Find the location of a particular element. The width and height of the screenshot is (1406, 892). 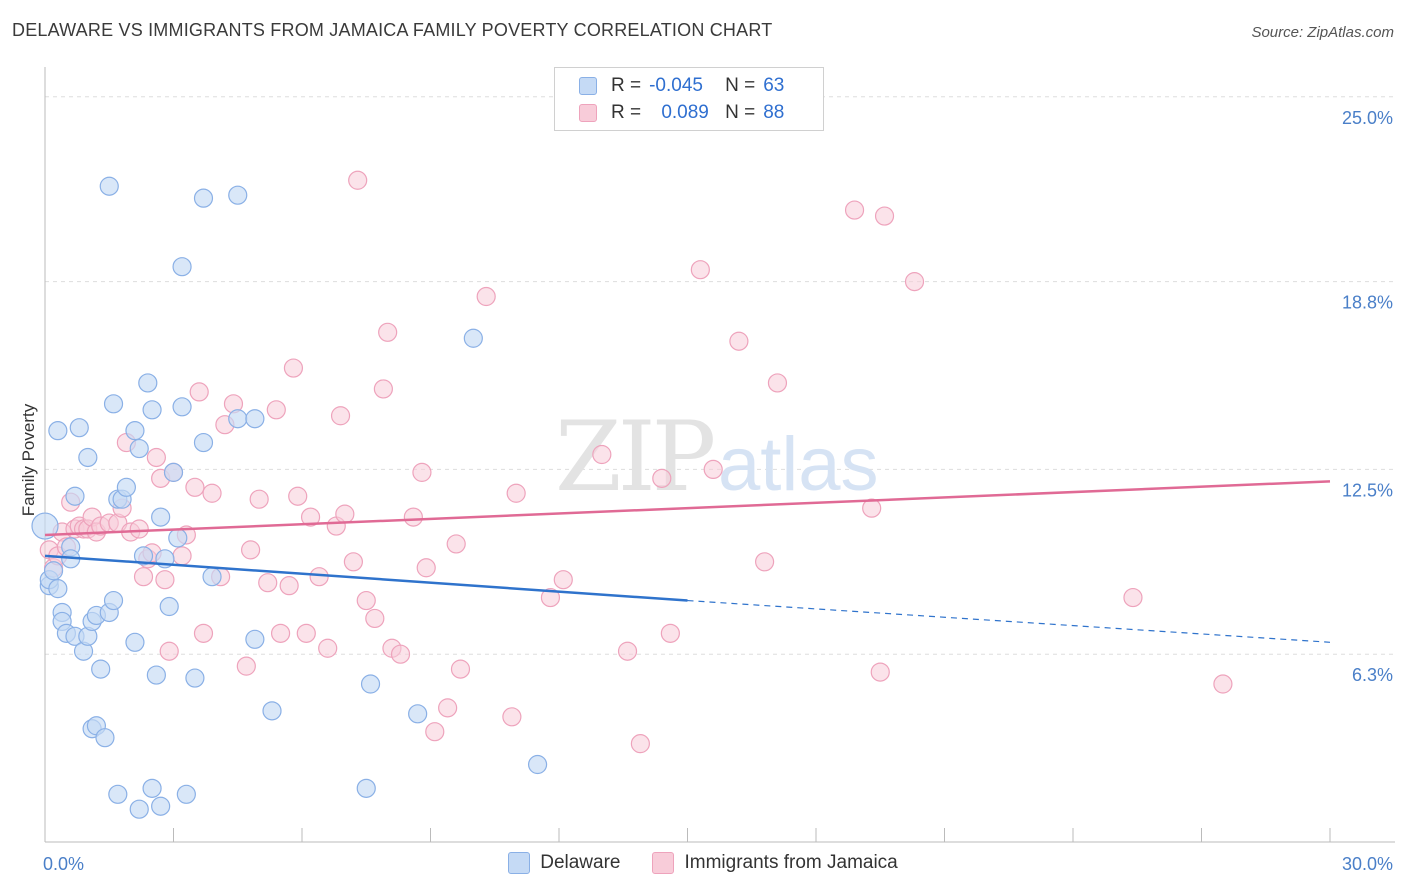

legend-row-delaware: R = -0.045 N = 63 is located at coordinates (681, 86).